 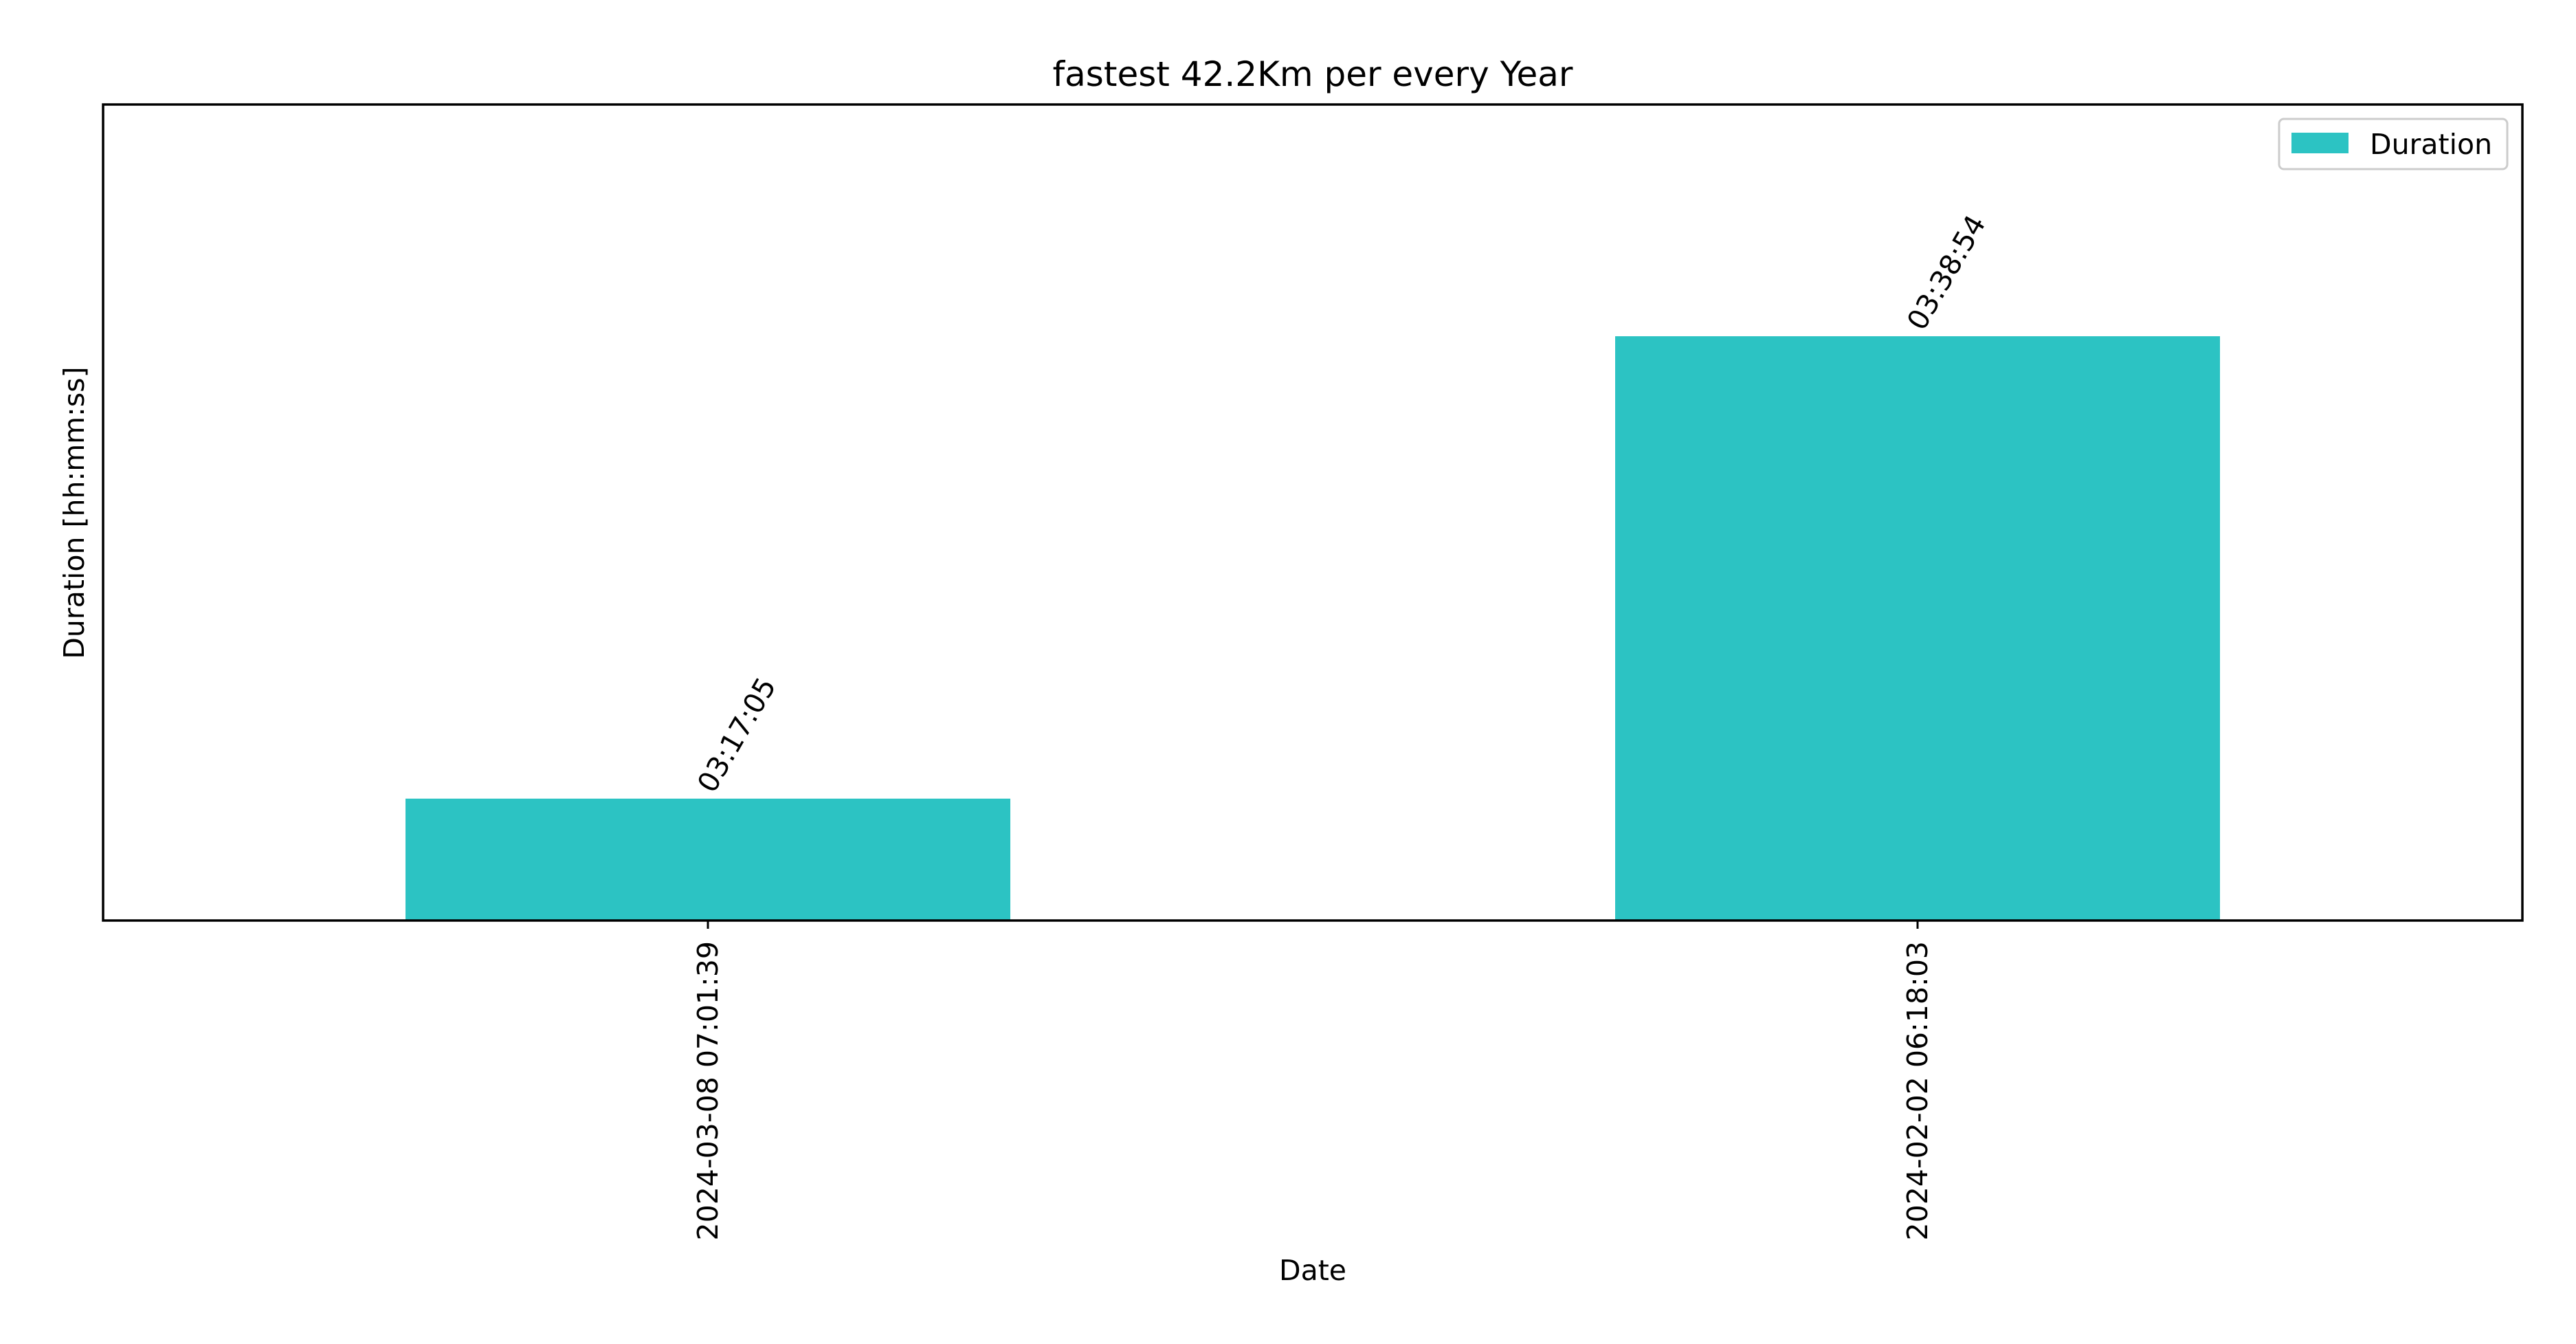 What do you see at coordinates (2431, 145) in the screenshot?
I see `legend-label: Duration` at bounding box center [2431, 145].